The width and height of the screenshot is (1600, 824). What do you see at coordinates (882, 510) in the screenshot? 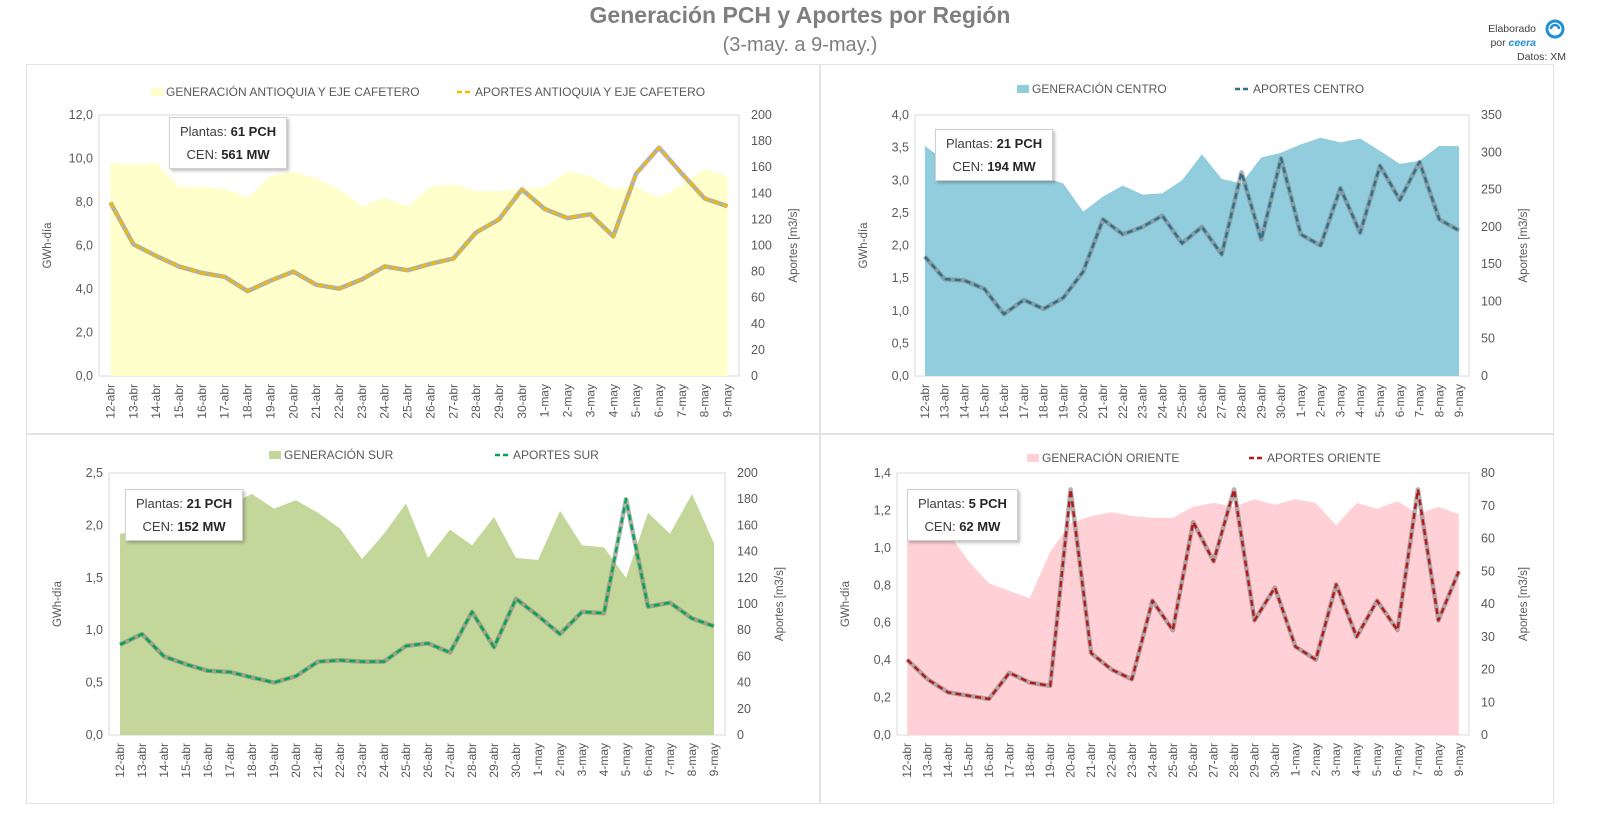
I see `y-tick-label: 1,2` at bounding box center [882, 510].